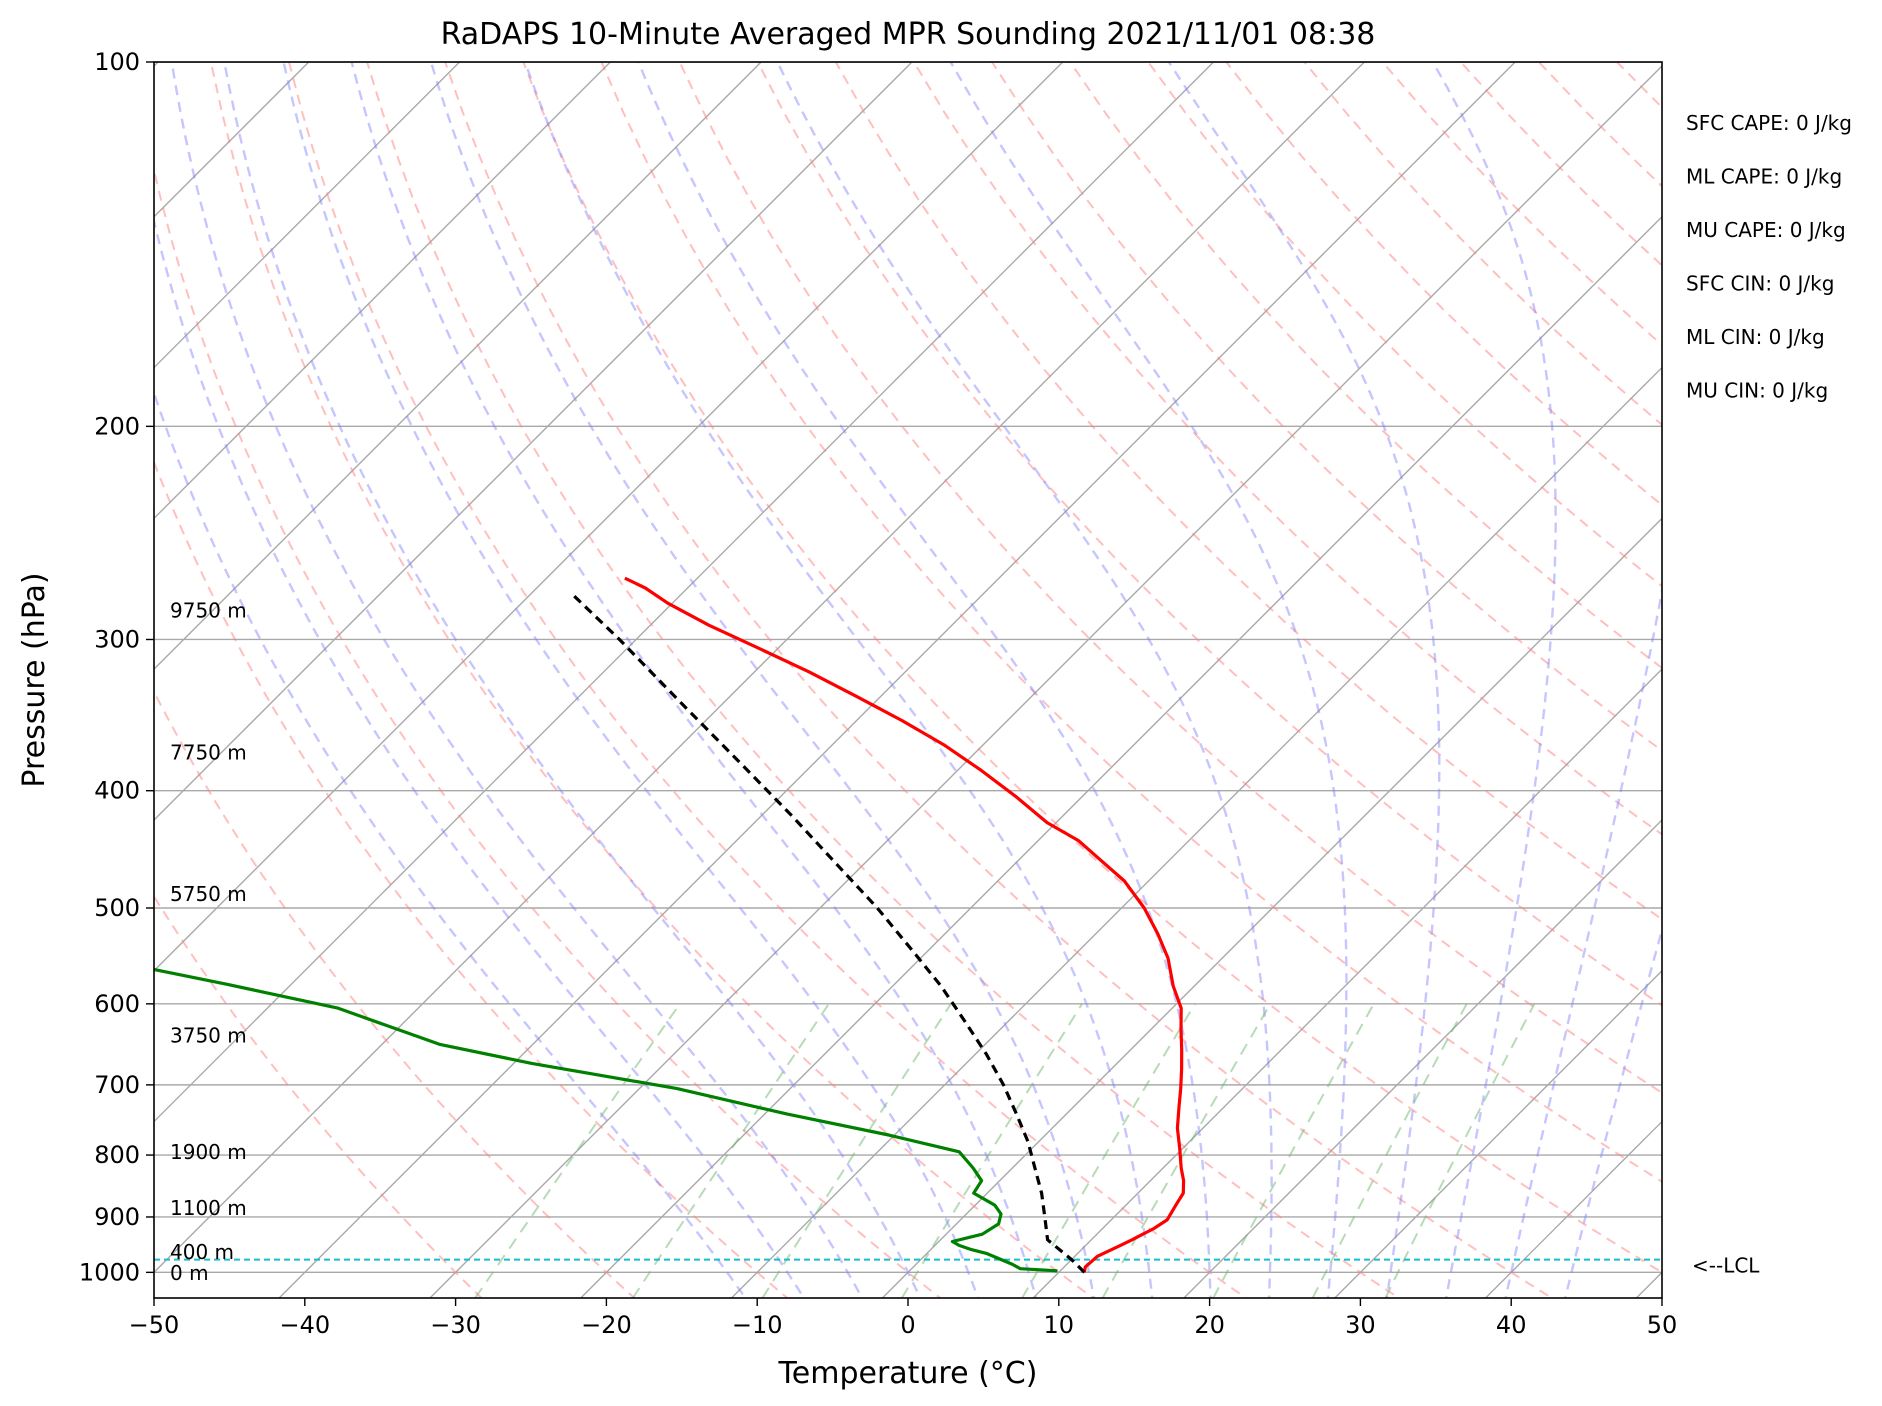 The image size is (1882, 1406). What do you see at coordinates (1766, 230) in the screenshot?
I see `index-label: MU CAPE: 0 J/kg` at bounding box center [1766, 230].